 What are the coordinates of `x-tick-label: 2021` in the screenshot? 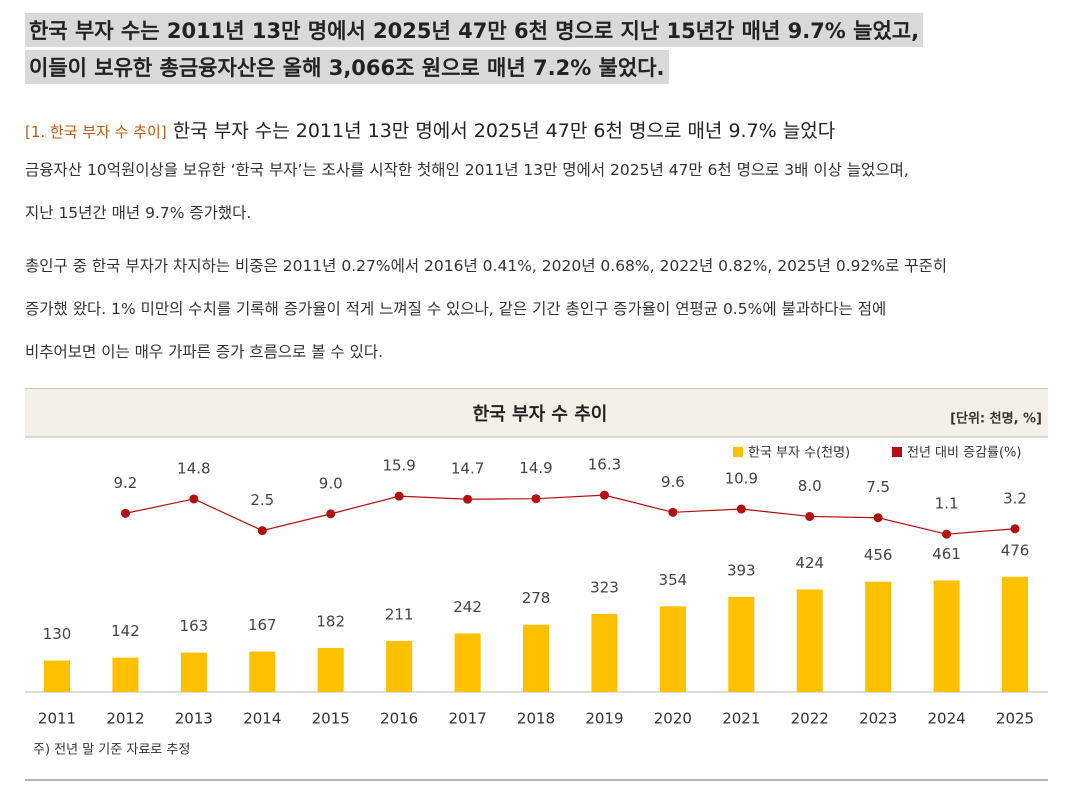 It's located at (741, 719).